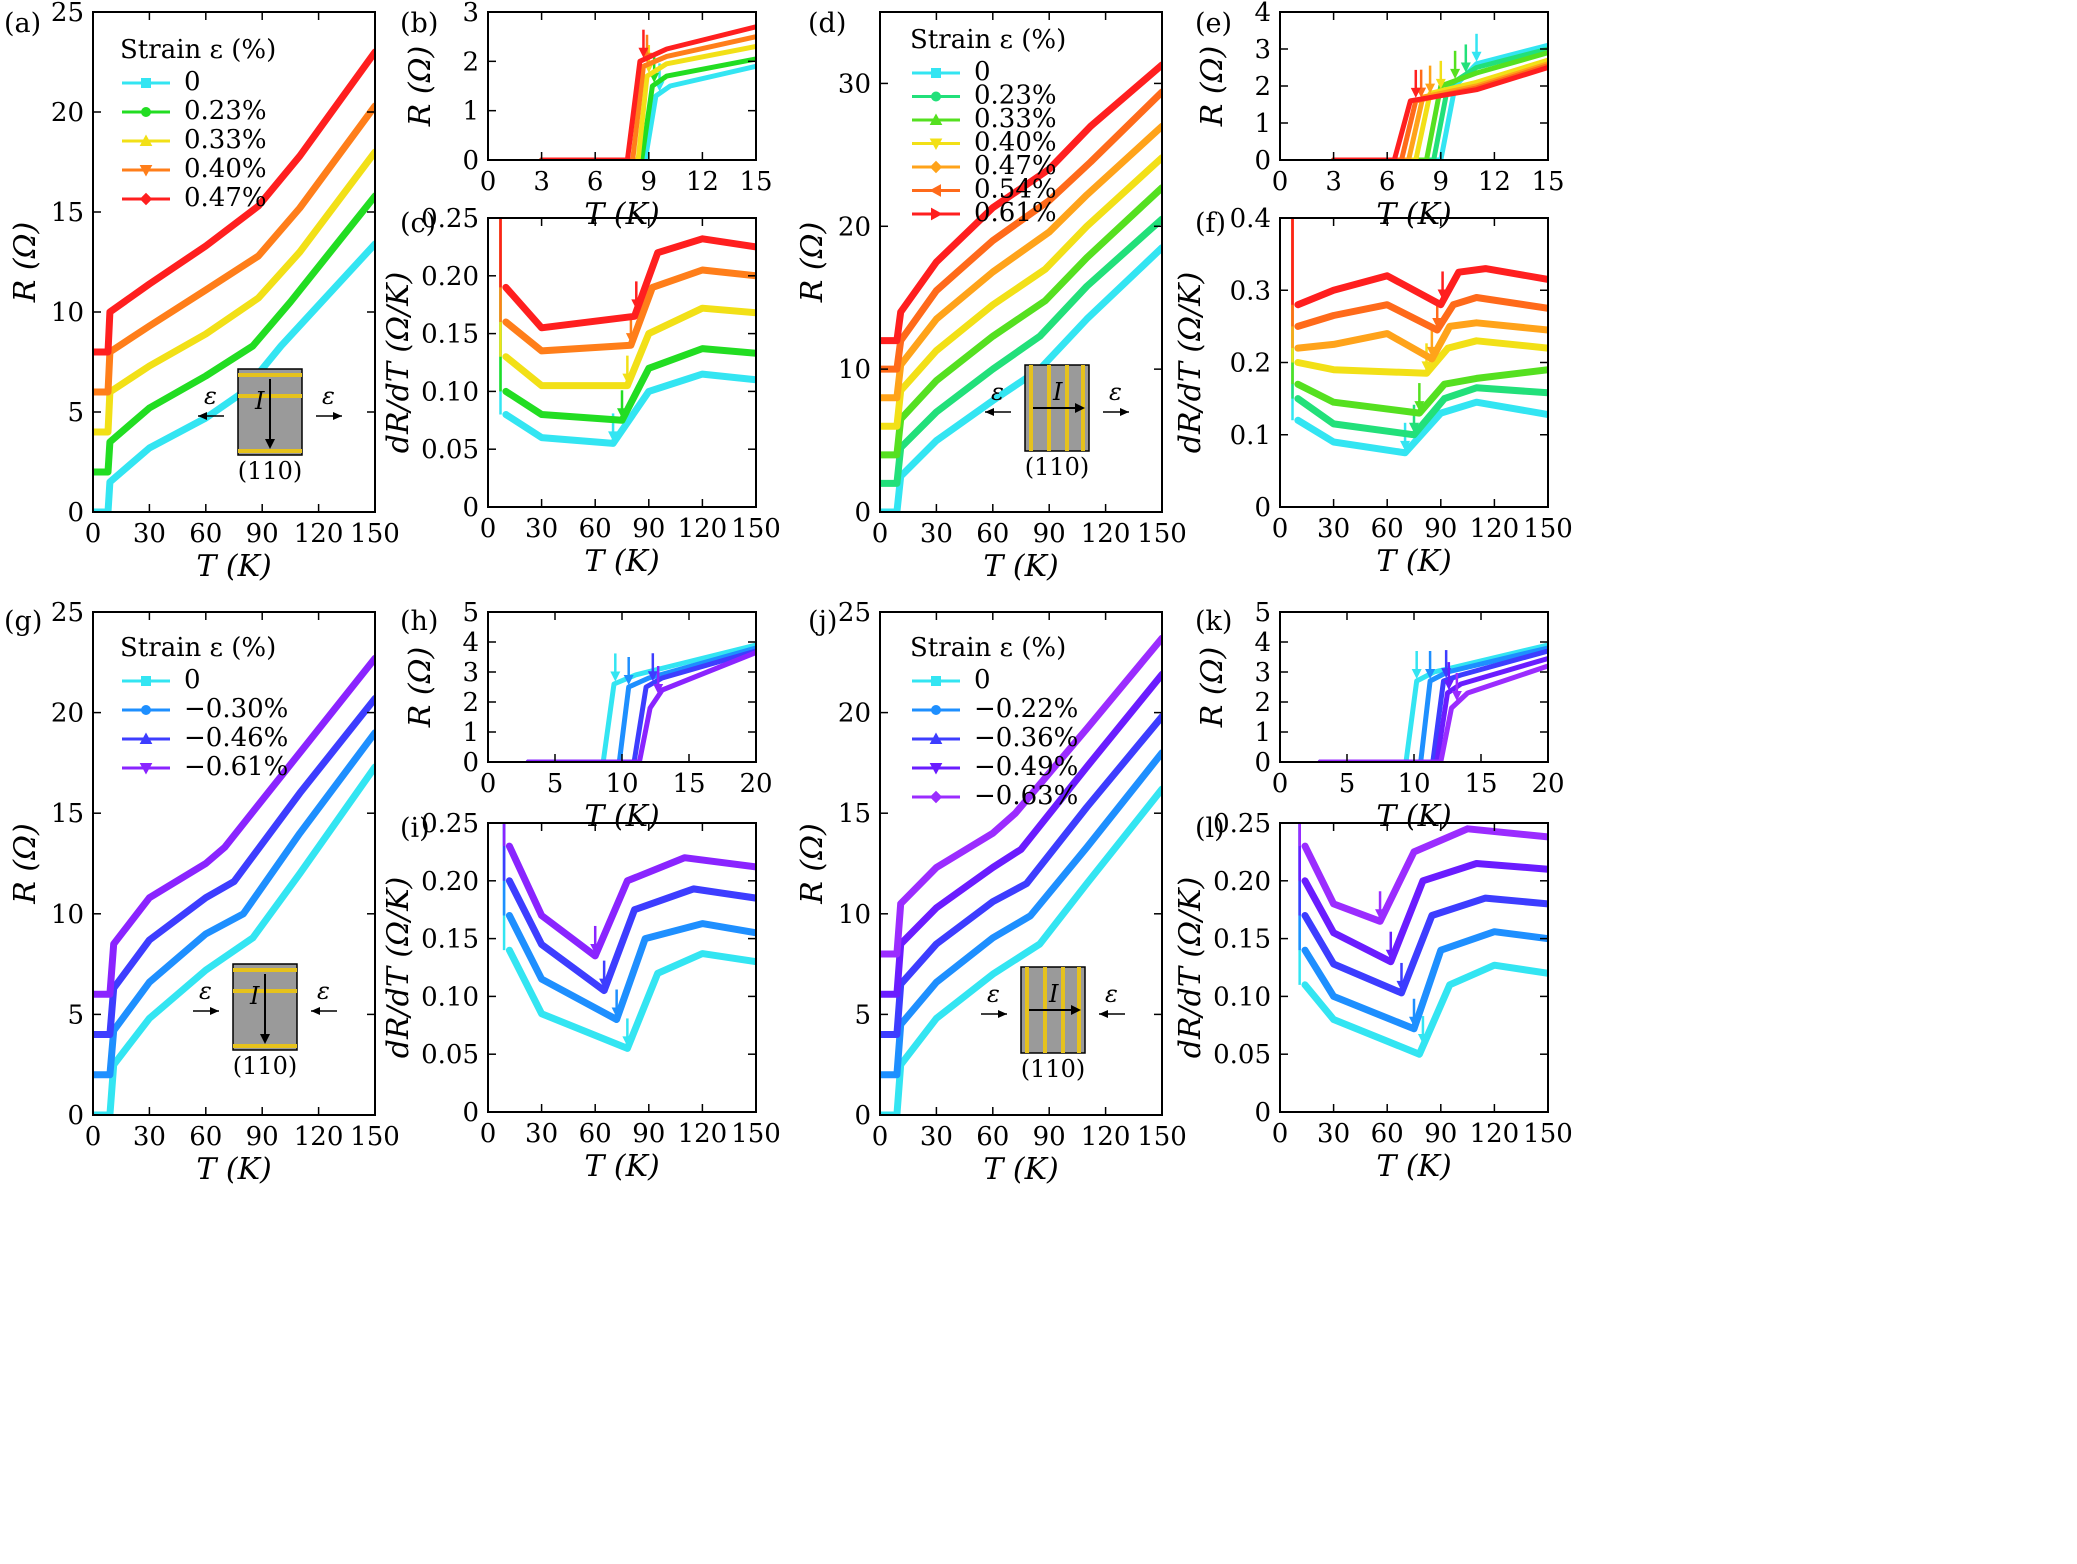 The width and height of the screenshot is (2077, 1564). Describe the element at coordinates (1026, 738) in the screenshot. I see `legend-entry: −0.36%` at that location.